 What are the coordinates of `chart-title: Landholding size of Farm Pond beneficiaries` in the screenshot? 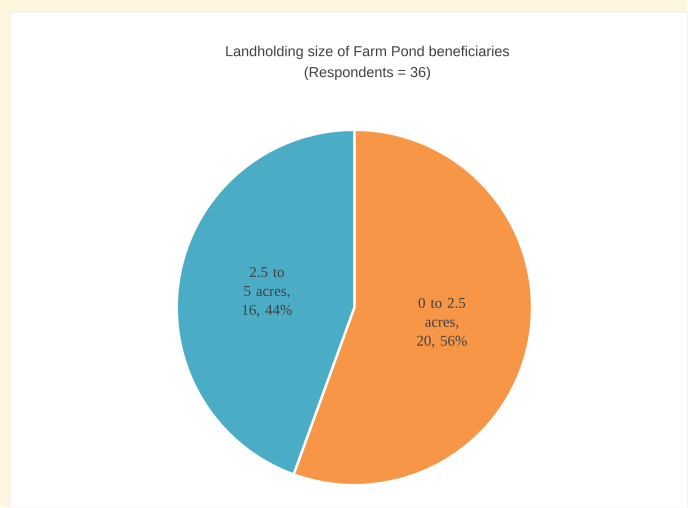 It's located at (368, 53).